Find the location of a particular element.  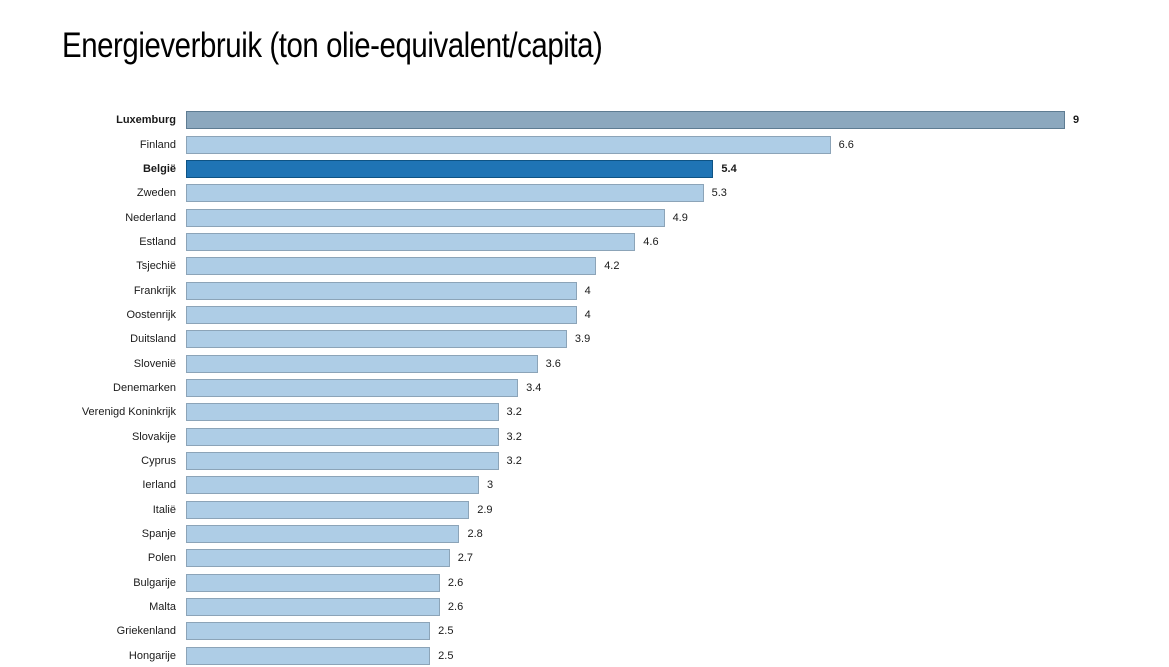

value-label: 4.6 is located at coordinates (651, 241).